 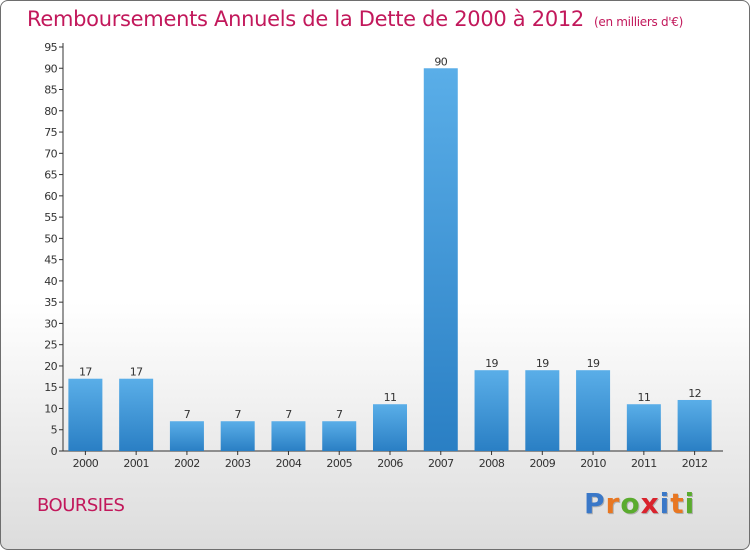 What do you see at coordinates (390, 397) in the screenshot?
I see `value-label-2006: 11` at bounding box center [390, 397].